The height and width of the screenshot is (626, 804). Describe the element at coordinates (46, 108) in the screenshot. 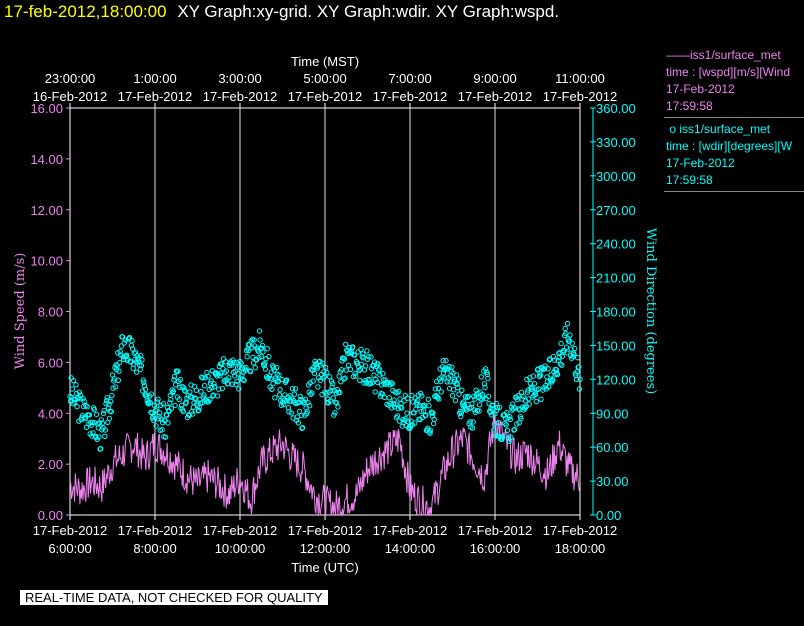

I see `left-tick-label: 16.00` at that location.